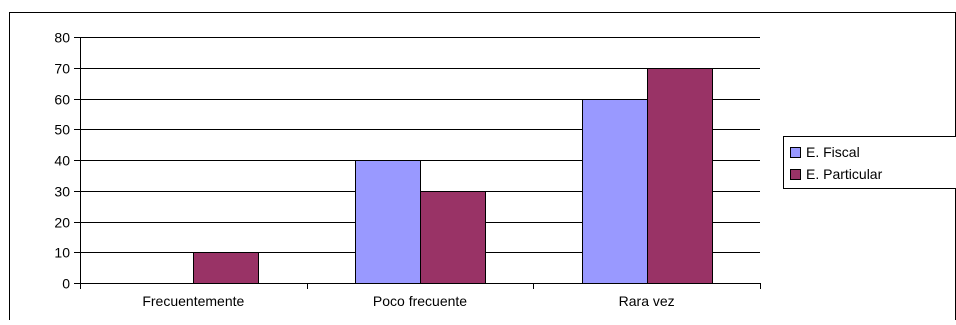 Image resolution: width=956 pixels, height=325 pixels. Describe the element at coordinates (420, 301) in the screenshot. I see `x-tick-label: Poco frecuente` at that location.